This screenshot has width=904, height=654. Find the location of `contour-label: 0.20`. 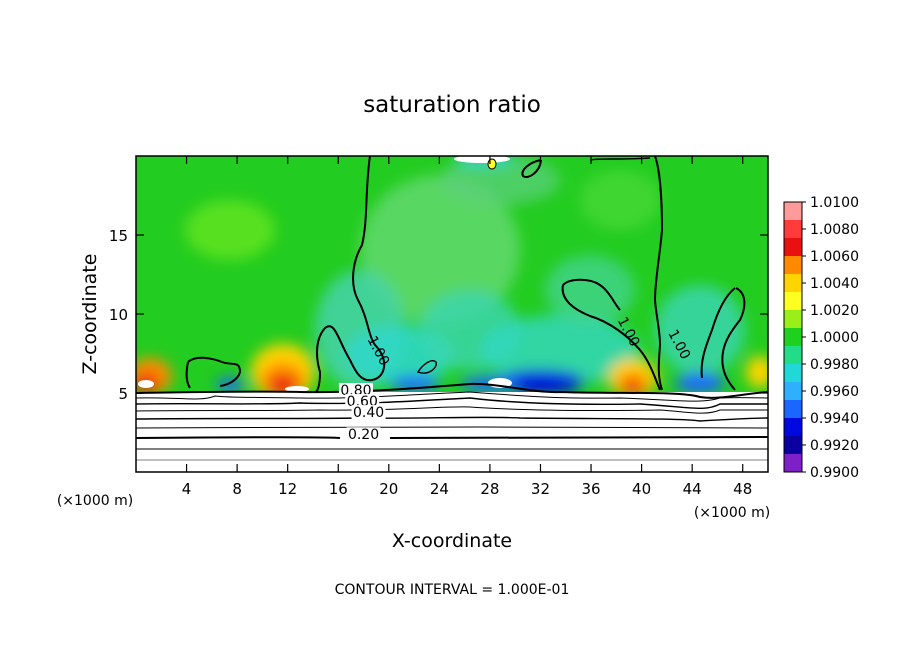

contour-label: 0.20 is located at coordinates (363, 435).